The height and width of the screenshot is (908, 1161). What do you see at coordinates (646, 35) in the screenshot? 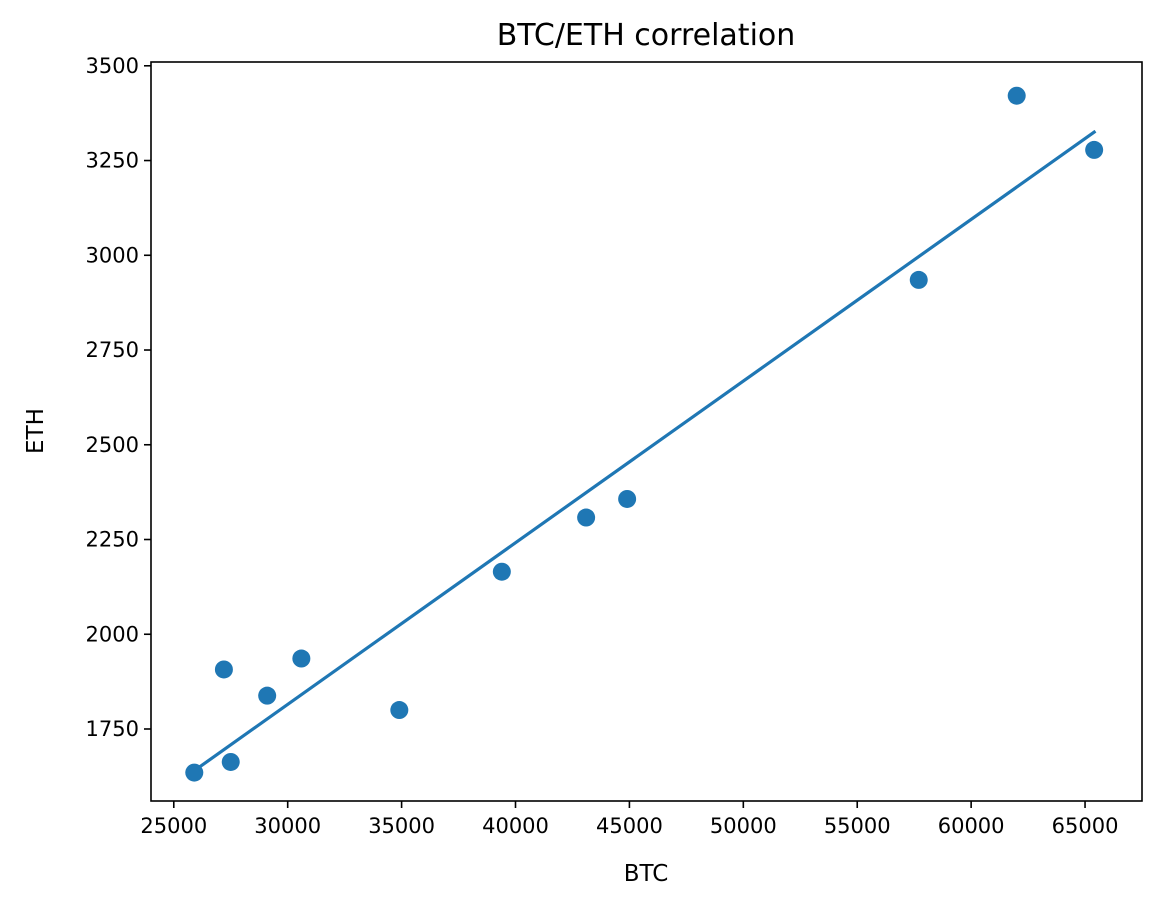
I see `chart-title: BTC/ETH correlation` at bounding box center [646, 35].